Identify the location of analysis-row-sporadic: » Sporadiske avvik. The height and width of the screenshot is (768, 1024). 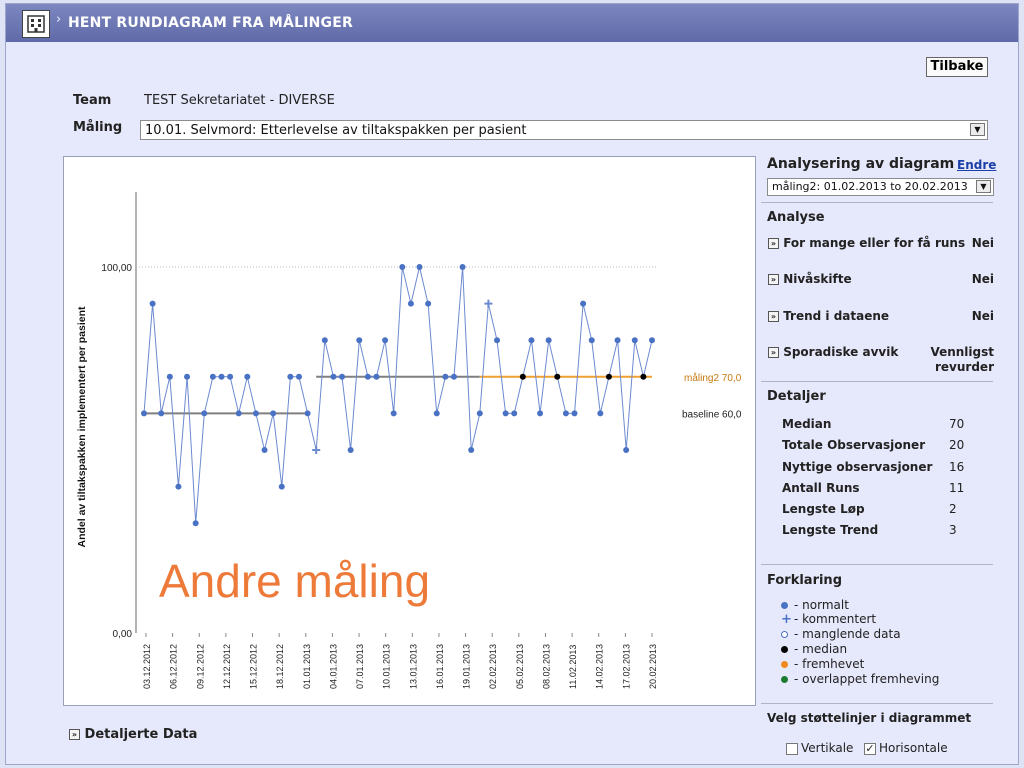
(833, 352).